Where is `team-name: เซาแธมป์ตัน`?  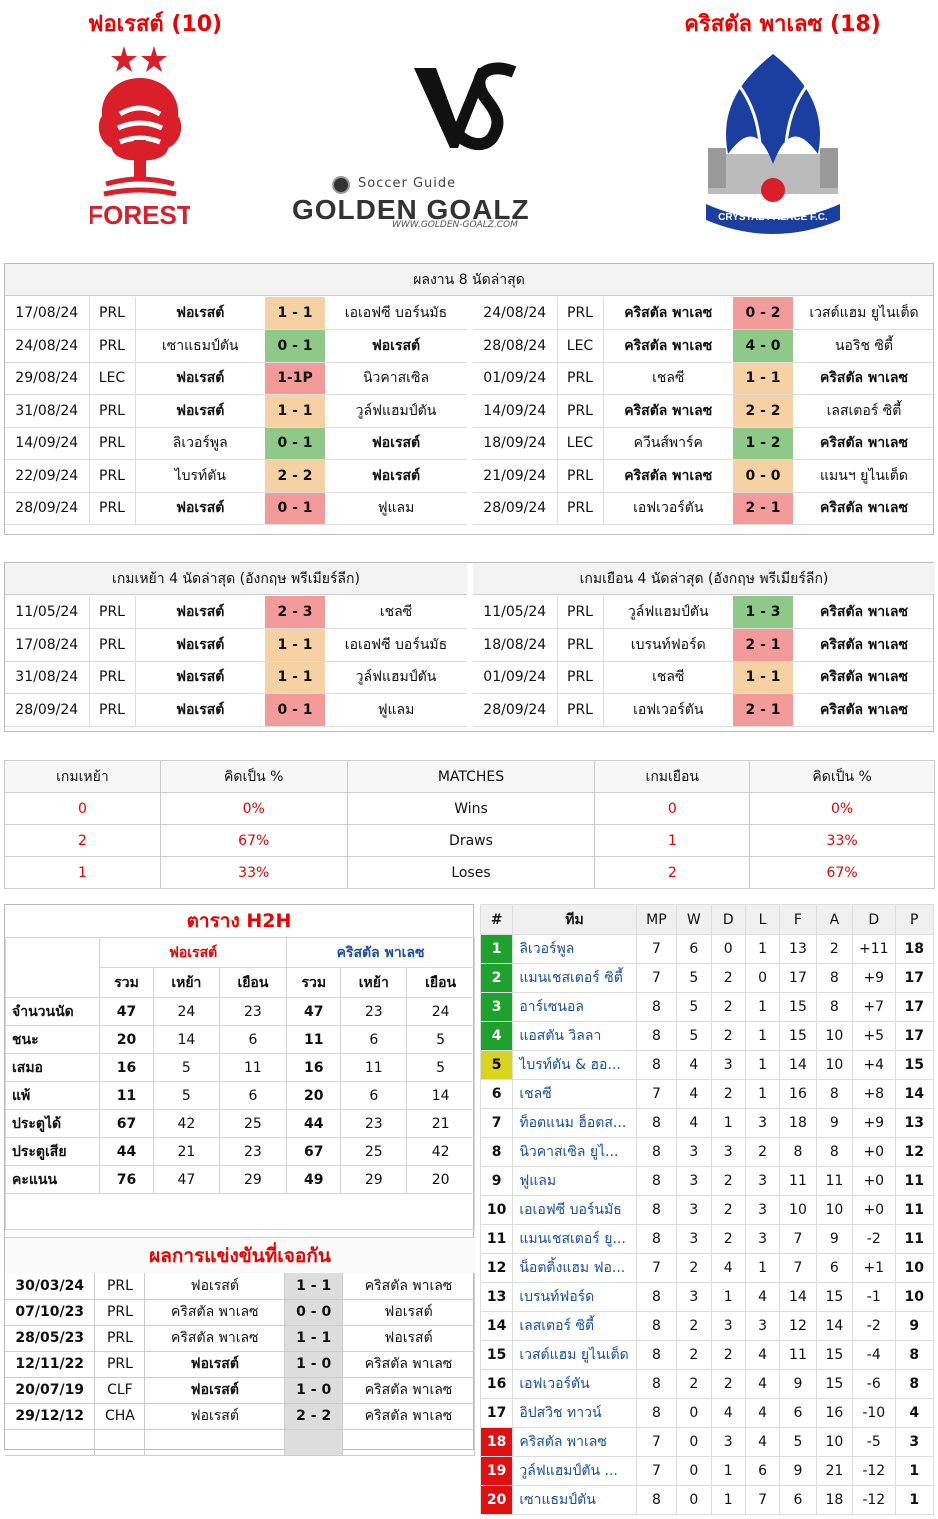
team-name: เซาแธมป์ตัน is located at coordinates (574, 1500).